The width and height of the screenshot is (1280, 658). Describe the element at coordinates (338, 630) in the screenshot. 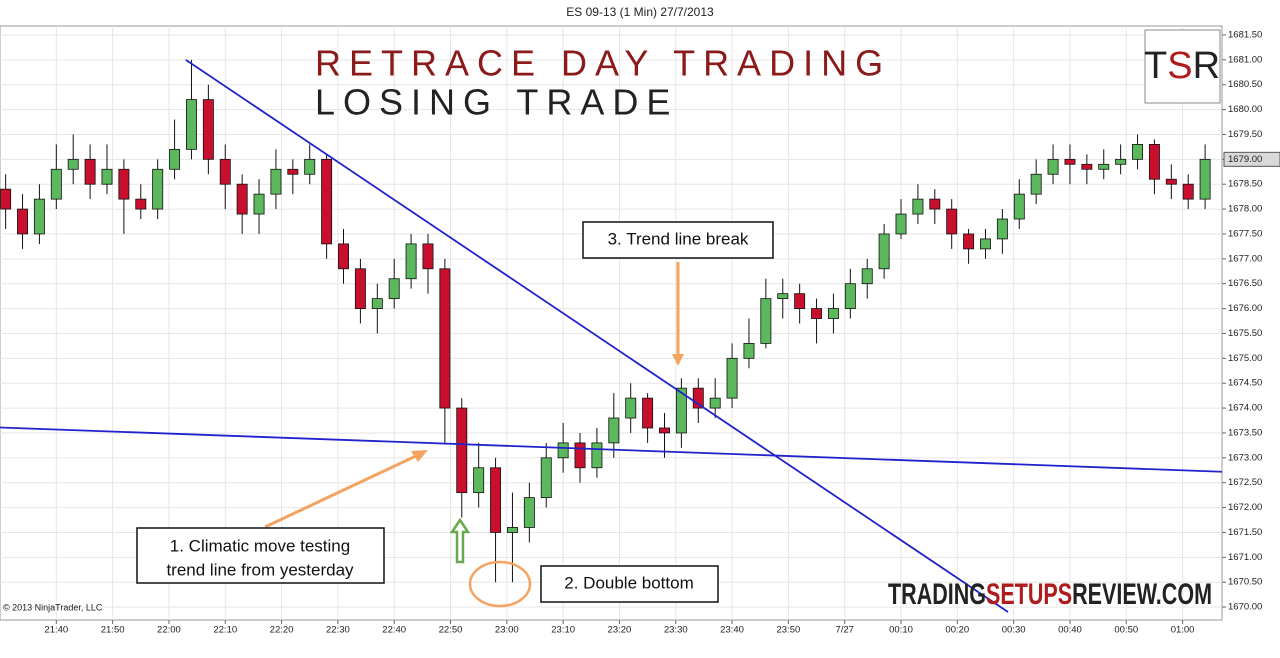

I see `x-tick-label: 22:30` at that location.